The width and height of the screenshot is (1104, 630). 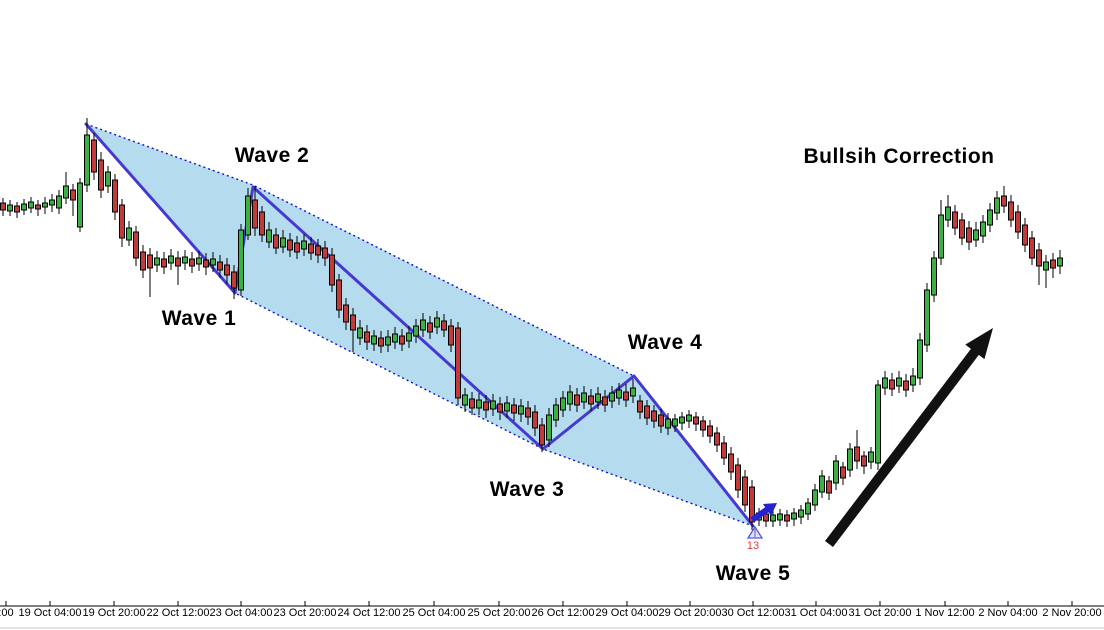 What do you see at coordinates (563, 613) in the screenshot?
I see `time-axis-label: 26 Oct 12:00` at bounding box center [563, 613].